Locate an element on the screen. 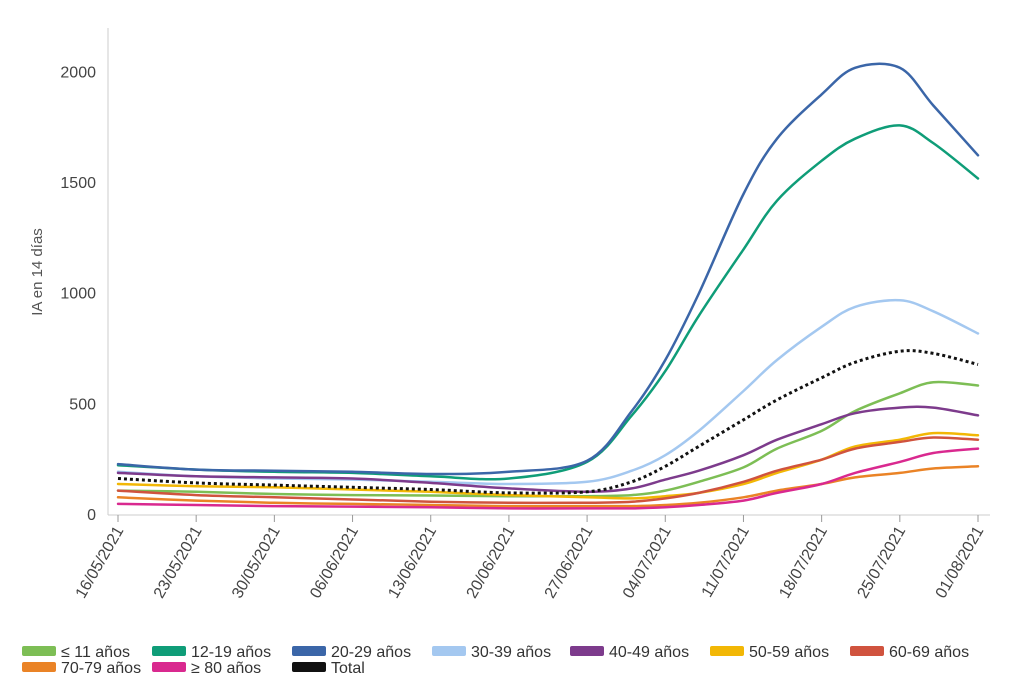  x-tick-label: 20/06/2021 is located at coordinates (491, 562).